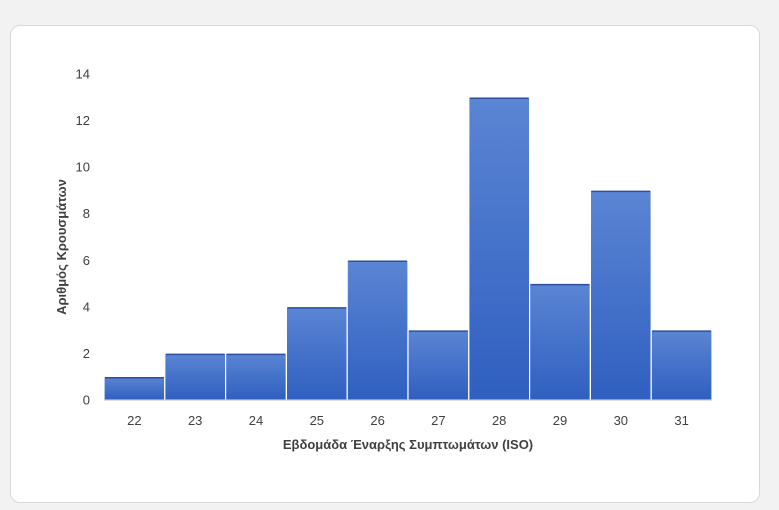  Describe the element at coordinates (317, 420) in the screenshot. I see `x-tick-label: 25` at that location.